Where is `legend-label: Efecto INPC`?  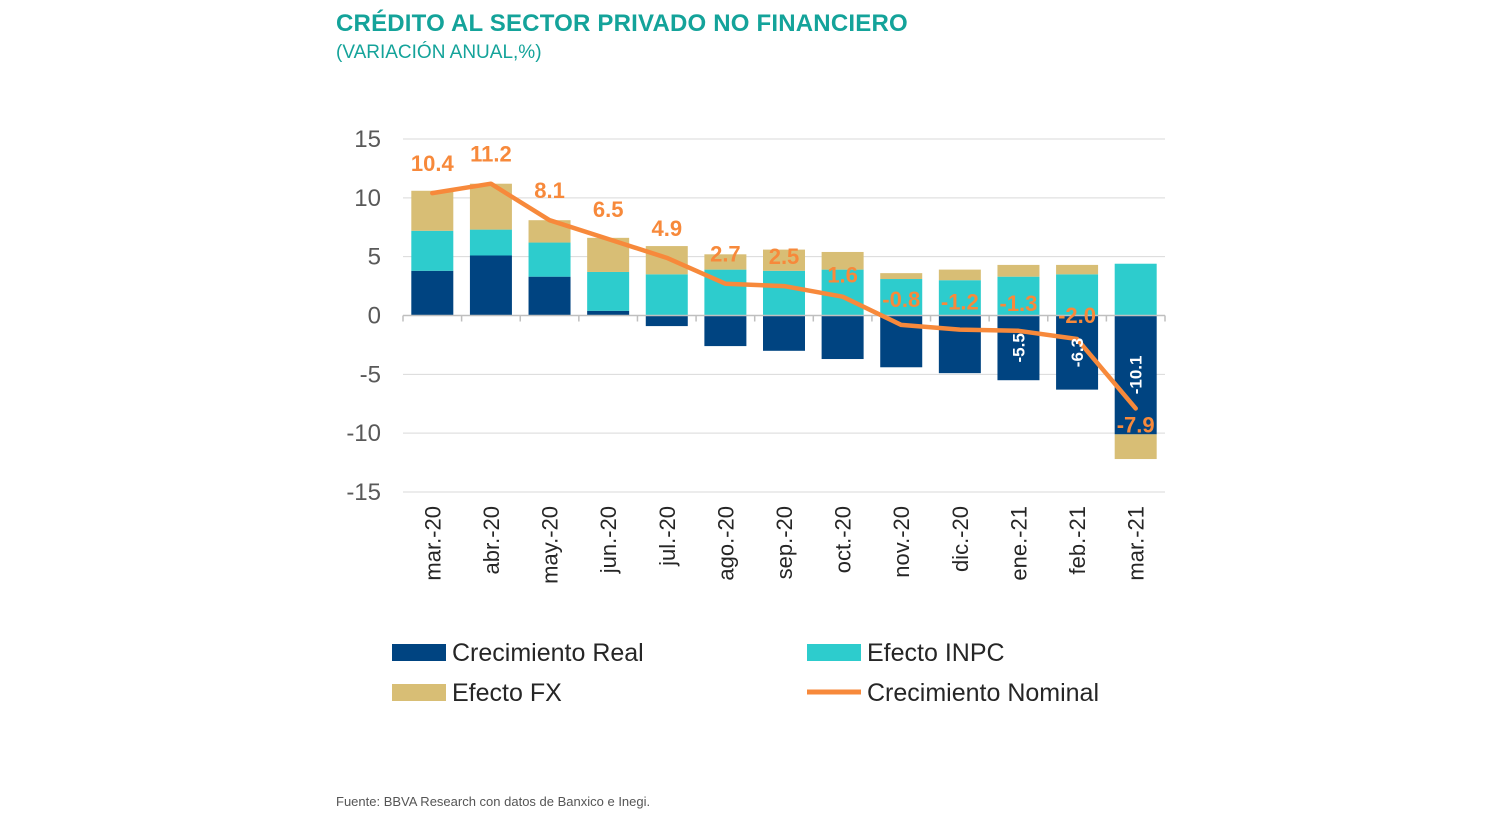 legend-label: Efecto INPC is located at coordinates (936, 653).